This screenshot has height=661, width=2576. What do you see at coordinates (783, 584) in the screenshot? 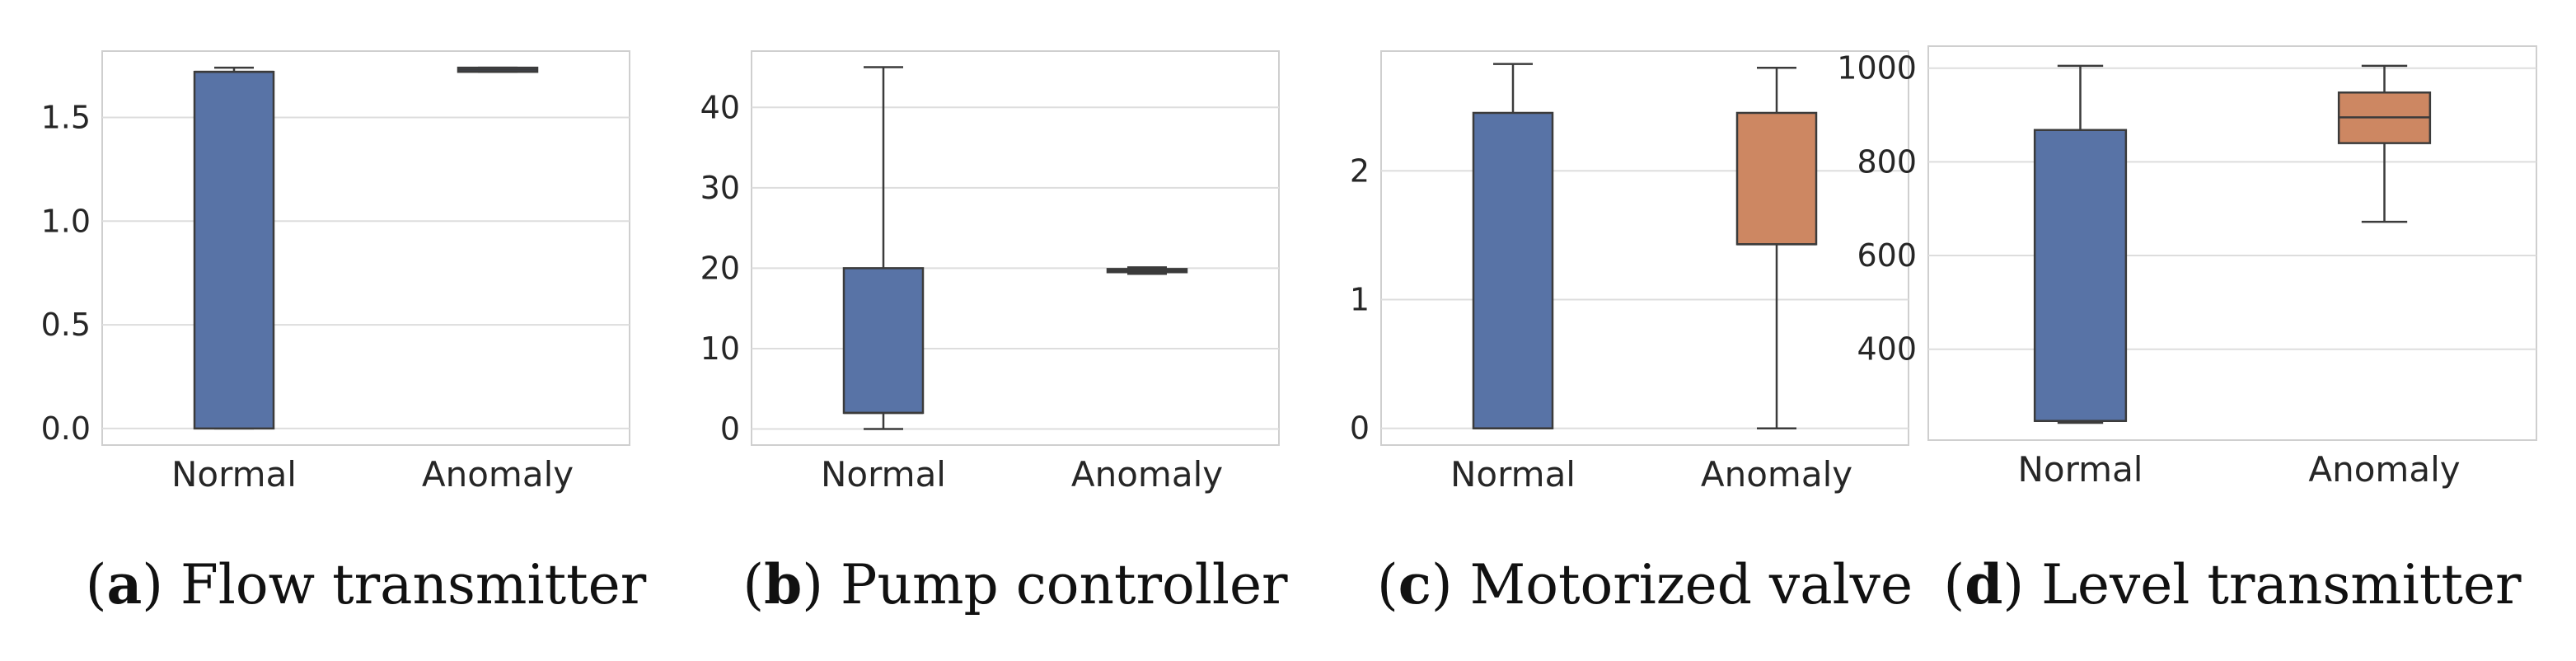
I see `caption-letter: b` at bounding box center [783, 584].